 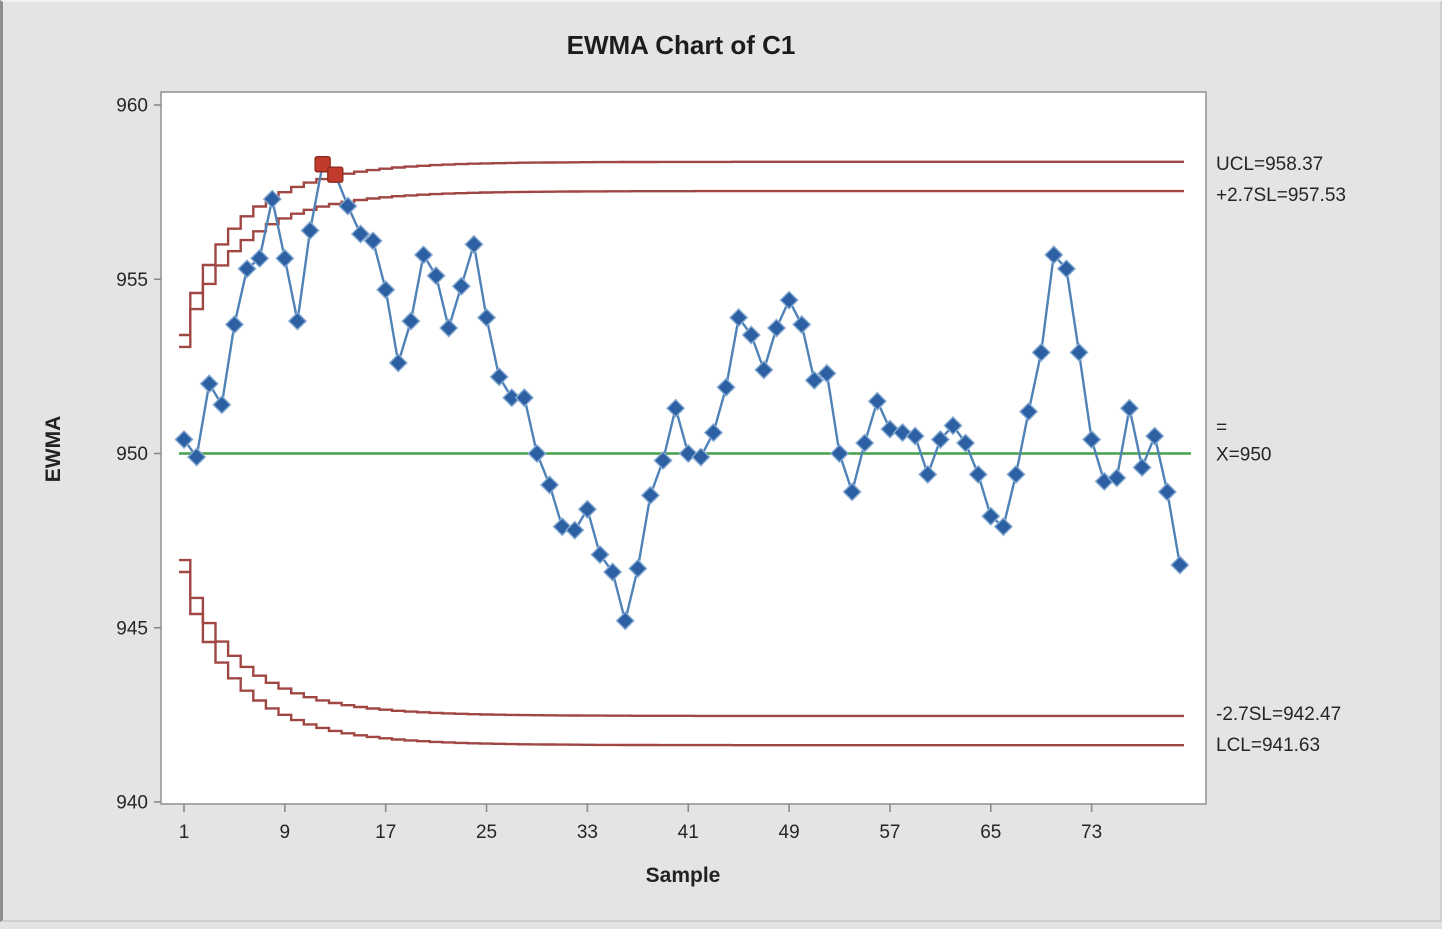 I want to click on ucl-label: UCL=958.37, so click(x=1269, y=164).